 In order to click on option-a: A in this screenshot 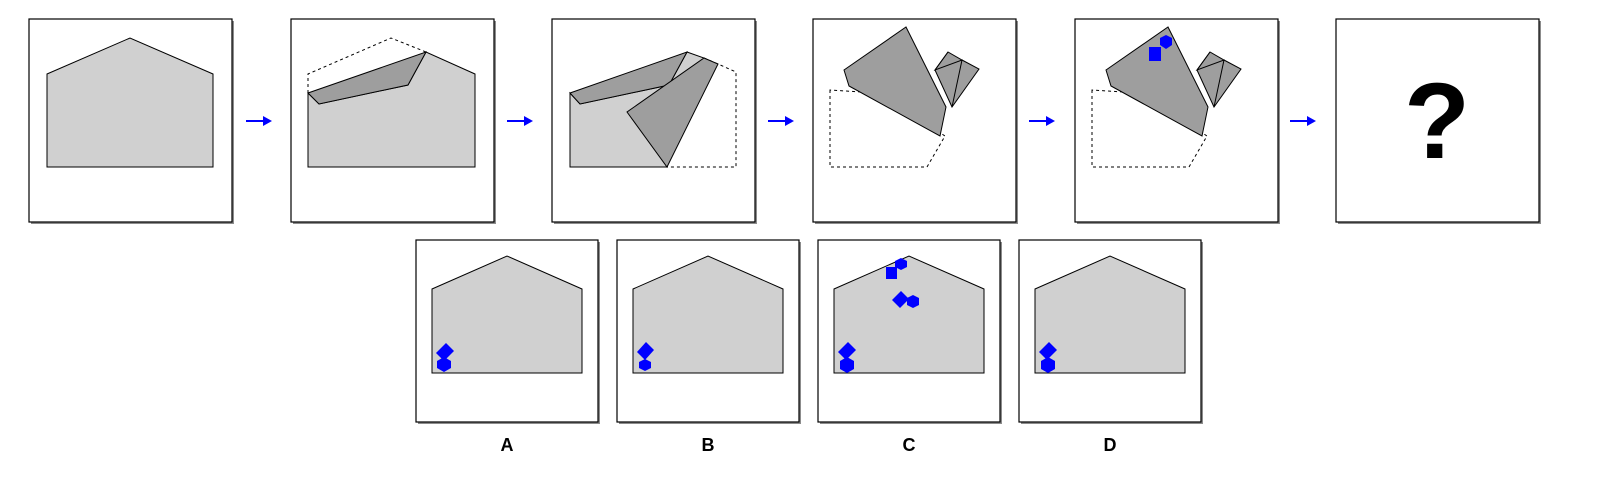, I will do `click(507, 347)`.